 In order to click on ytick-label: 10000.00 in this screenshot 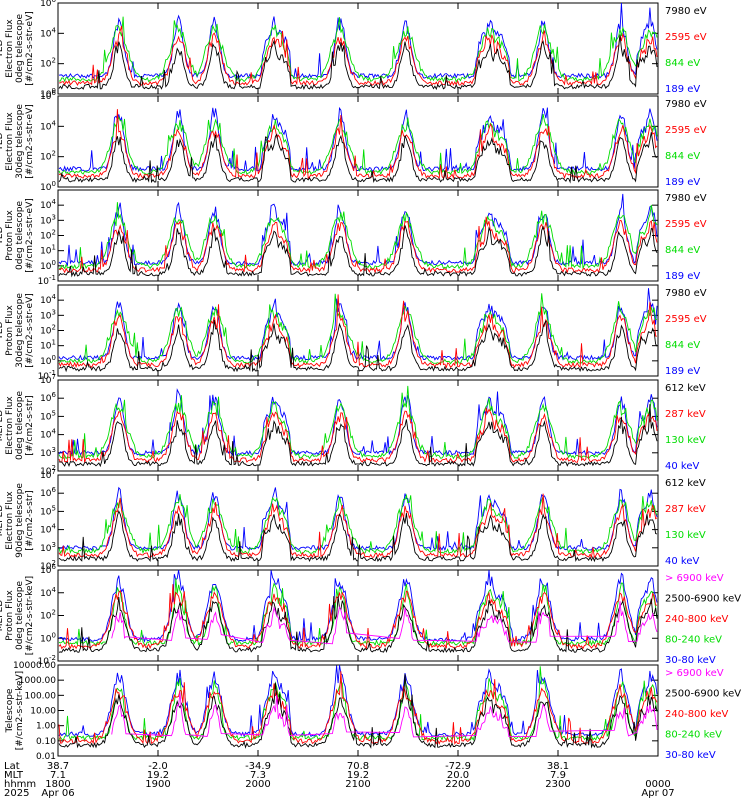, I will do `click(34, 666)`.